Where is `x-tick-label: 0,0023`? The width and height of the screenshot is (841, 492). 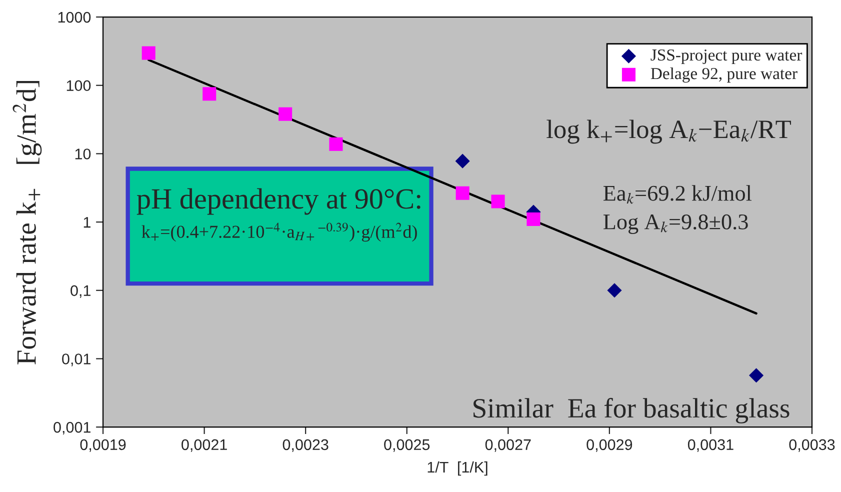
x-tick-label: 0,0023 is located at coordinates (305, 445).